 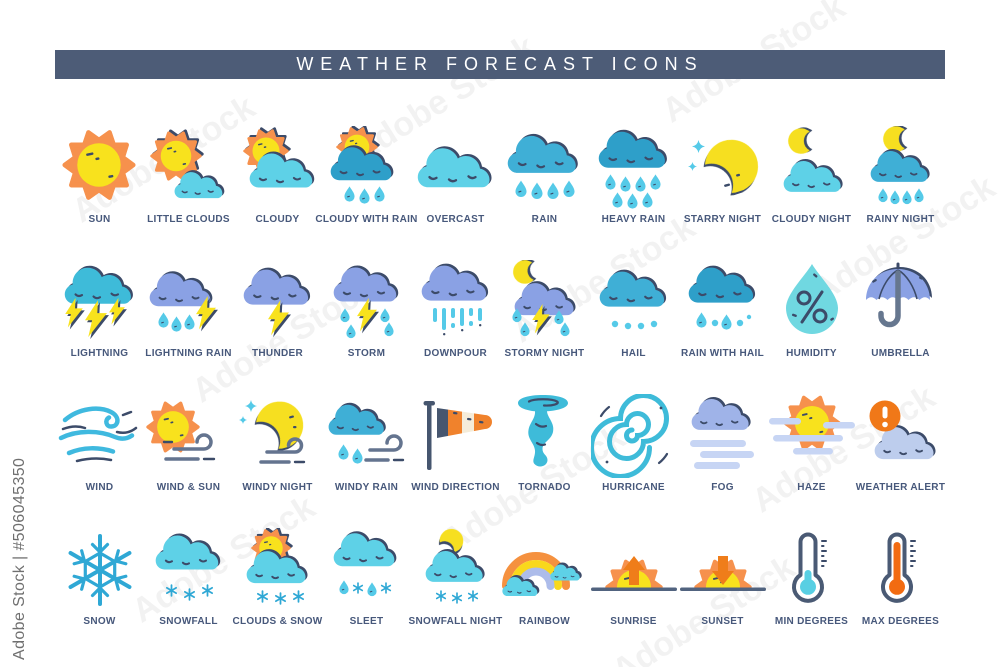 What do you see at coordinates (186, 572) in the screenshot?
I see `icon-cell-snowfall: SNOWFALL` at bounding box center [186, 572].